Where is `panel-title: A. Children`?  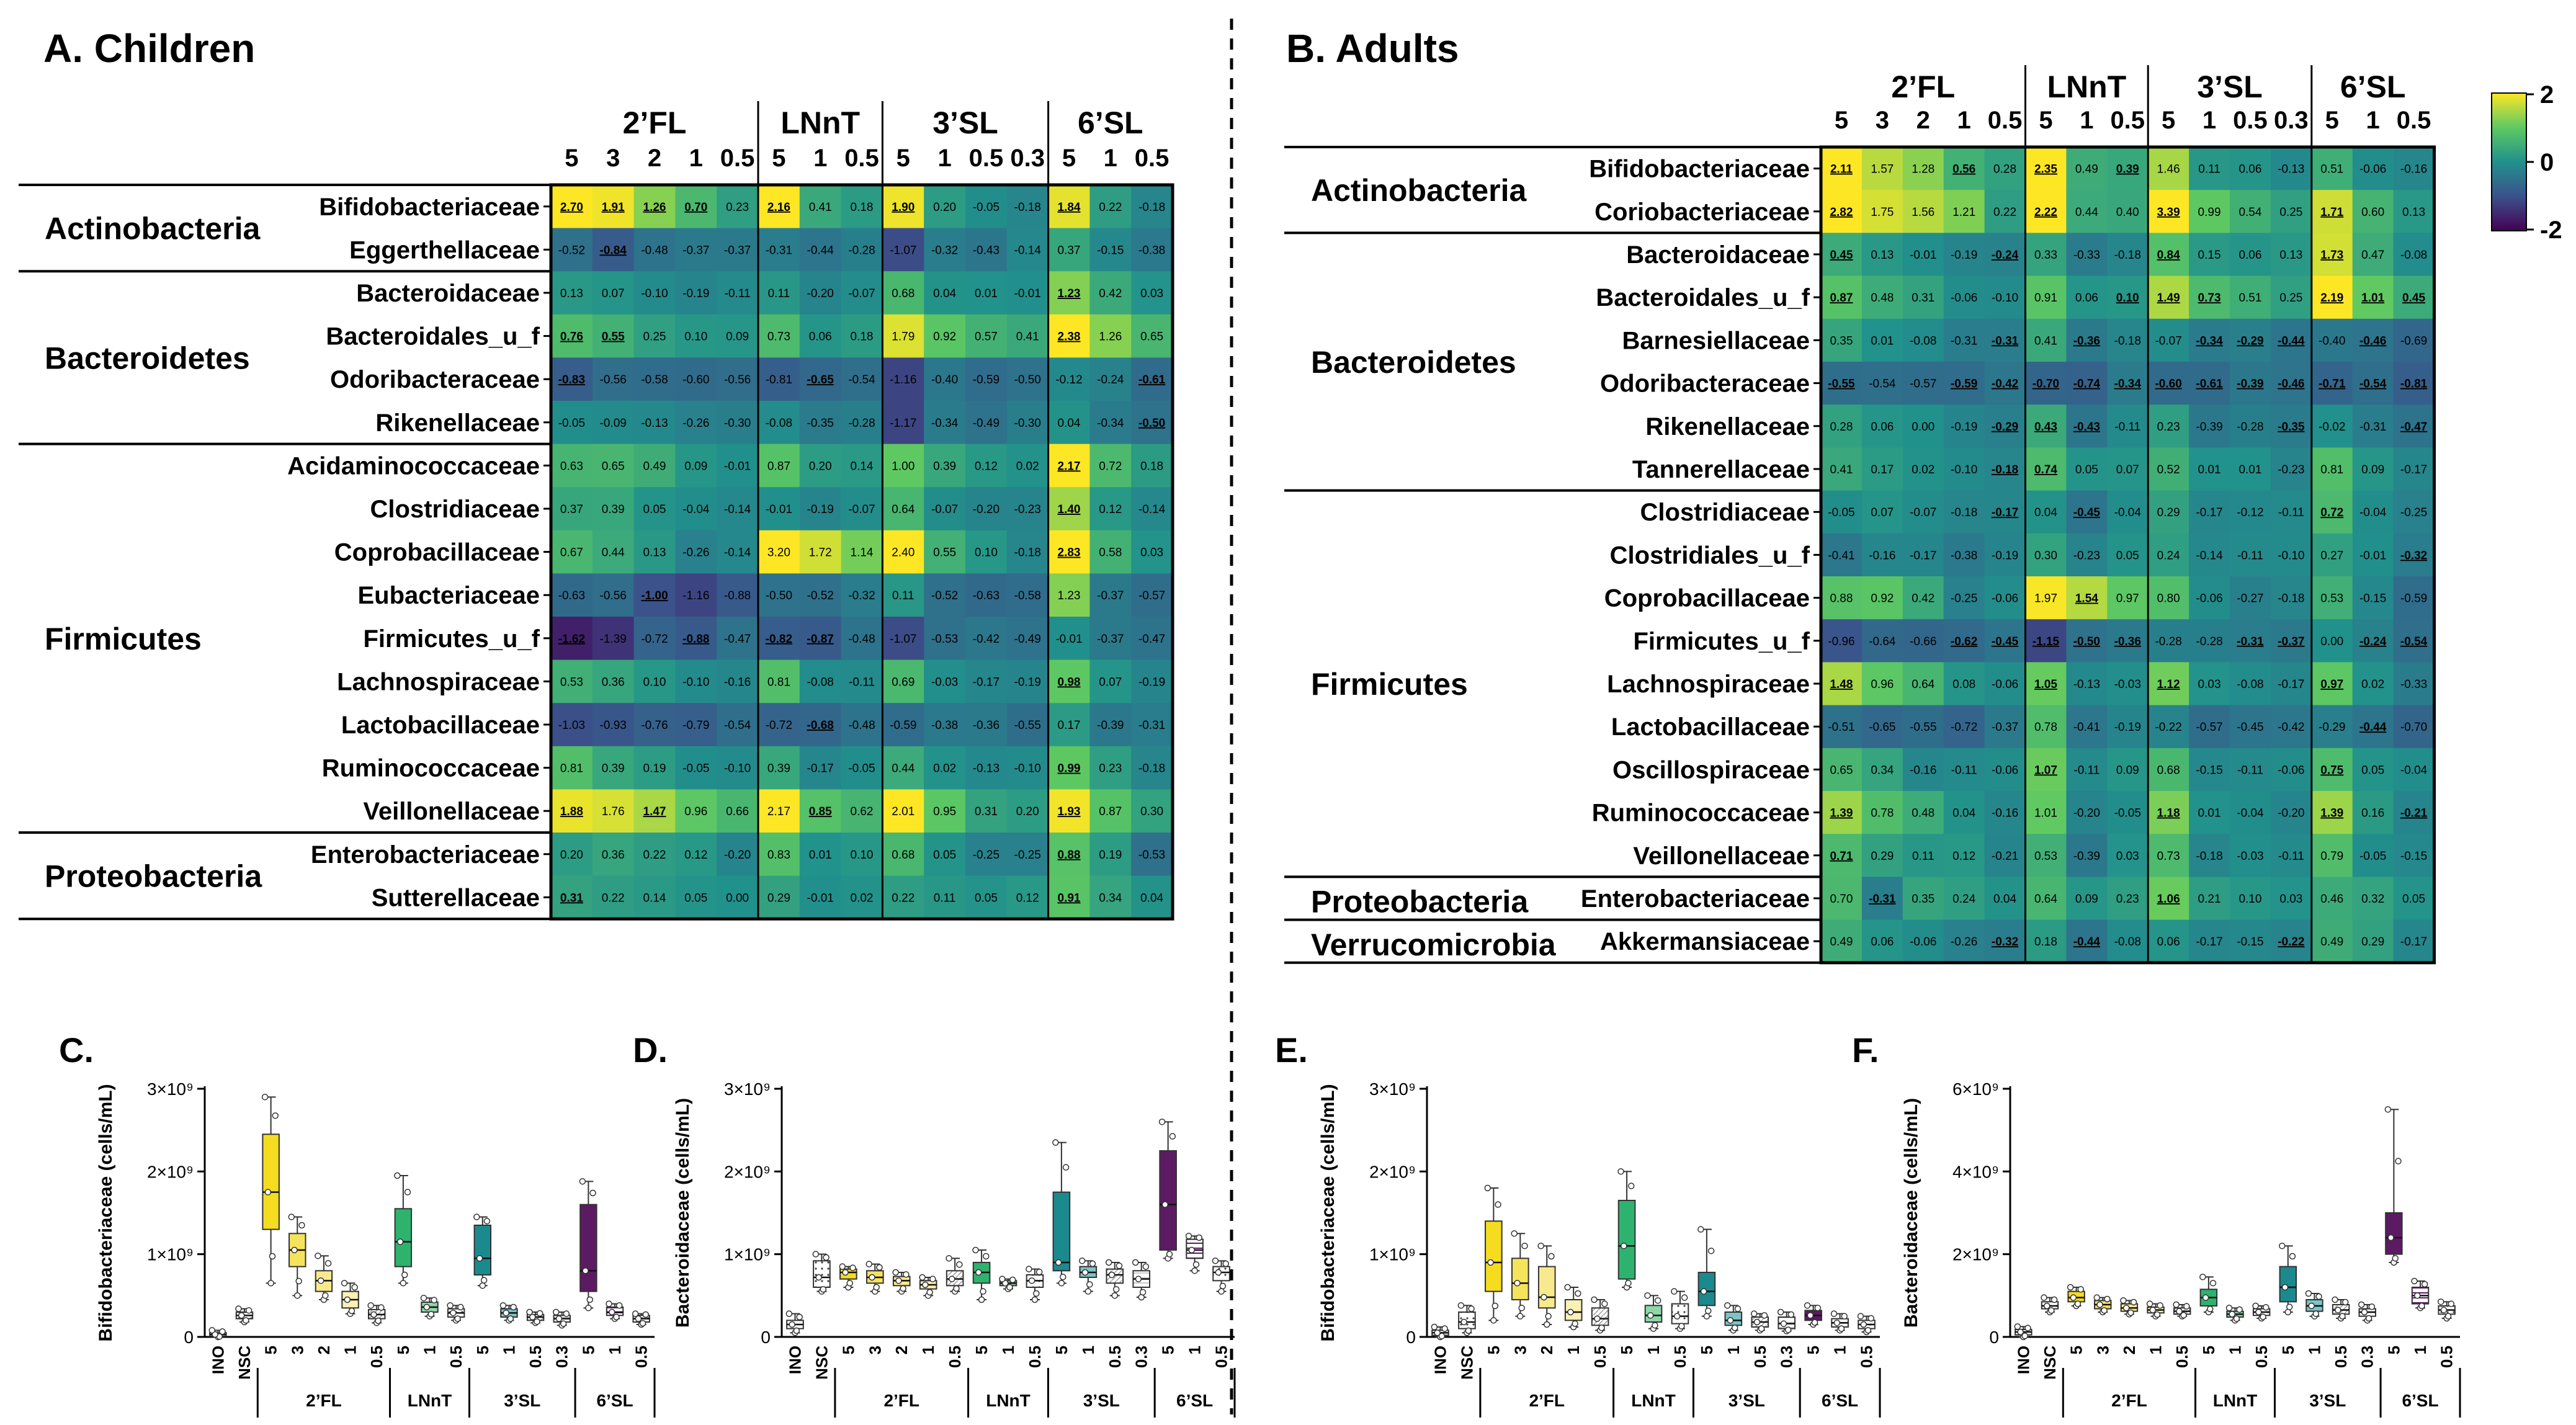
panel-title: A. Children is located at coordinates (149, 49).